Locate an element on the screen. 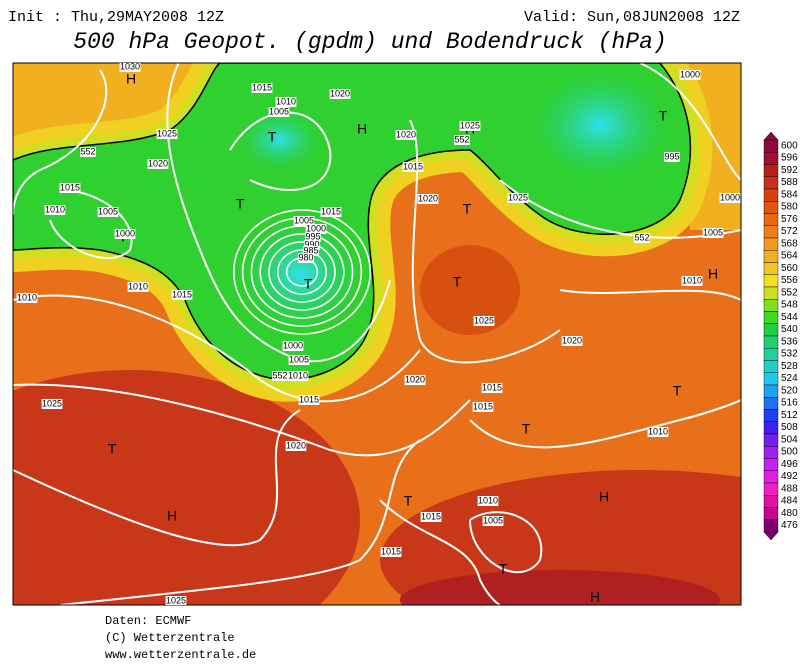 This screenshot has height=671, width=812. colorbar-label: 488 is located at coordinates (789, 488).